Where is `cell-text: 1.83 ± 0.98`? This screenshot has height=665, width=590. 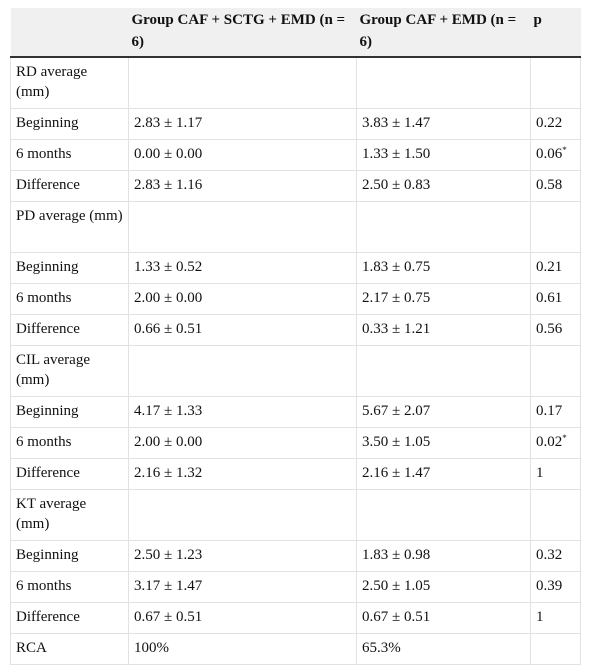
cell-text: 1.83 ± 0.98 is located at coordinates (396, 555).